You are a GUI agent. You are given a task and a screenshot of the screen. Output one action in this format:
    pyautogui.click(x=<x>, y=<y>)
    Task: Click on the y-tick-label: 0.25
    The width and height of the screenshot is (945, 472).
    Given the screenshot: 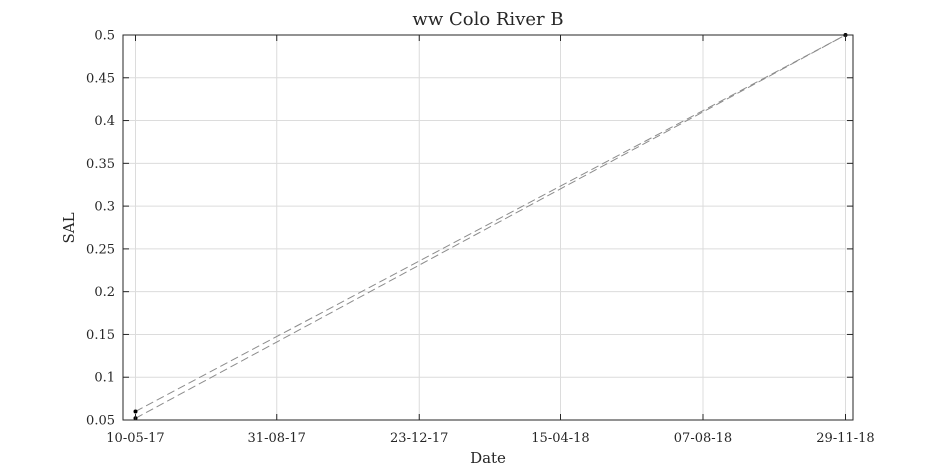 What is the action you would take?
    pyautogui.click(x=100, y=249)
    